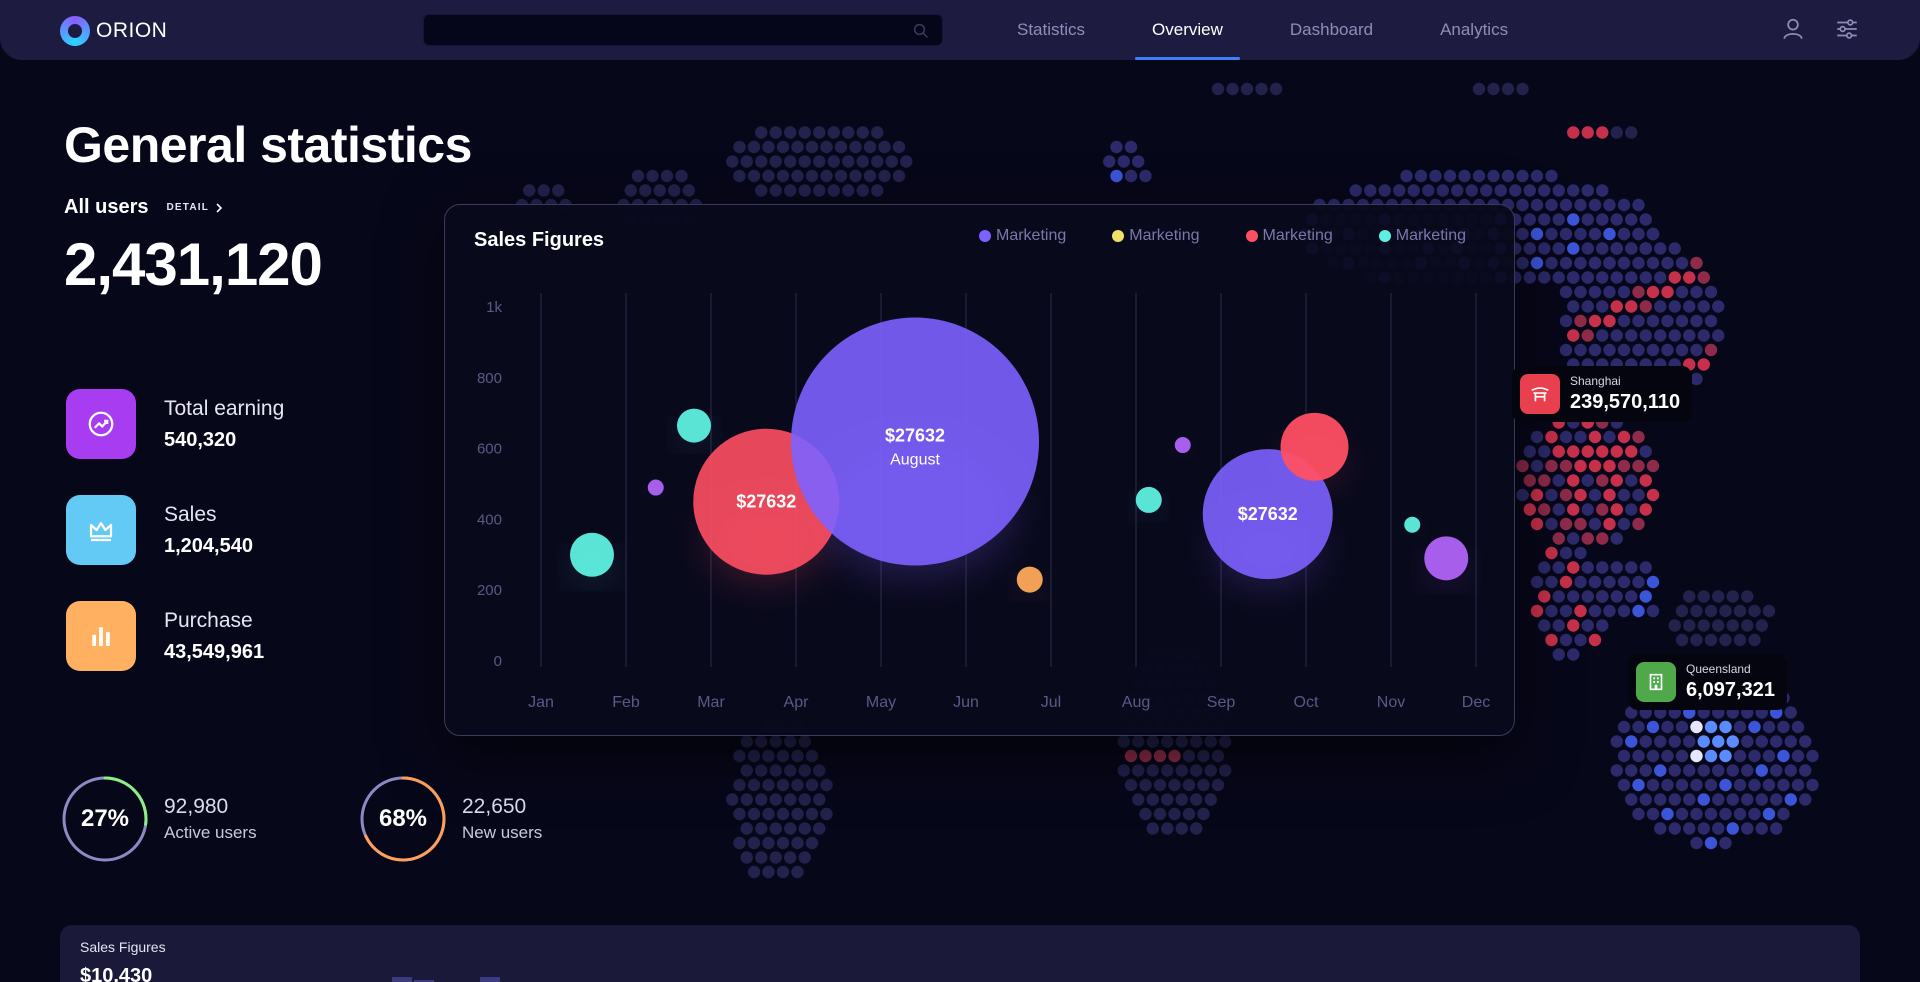 The image size is (1920, 982). What do you see at coordinates (1187, 30) in the screenshot?
I see `tab-overview: Overview` at bounding box center [1187, 30].